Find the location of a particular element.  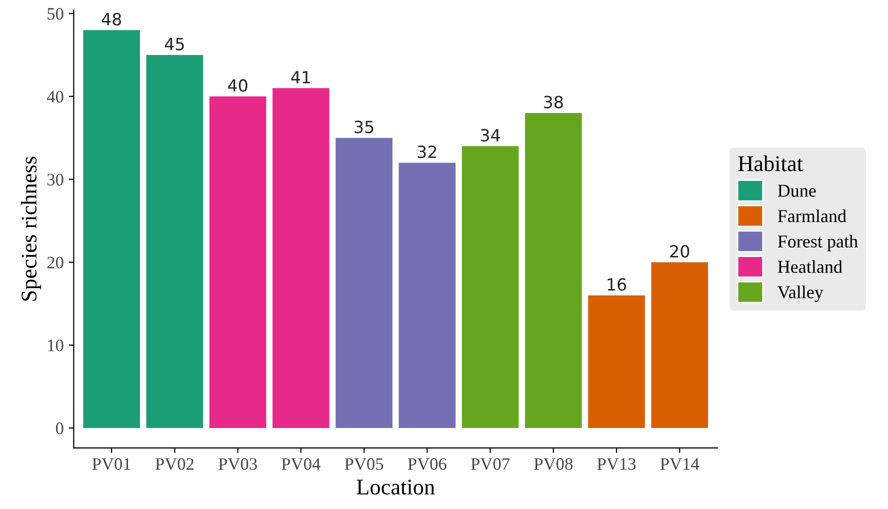

legend-label: Valley is located at coordinates (801, 294).